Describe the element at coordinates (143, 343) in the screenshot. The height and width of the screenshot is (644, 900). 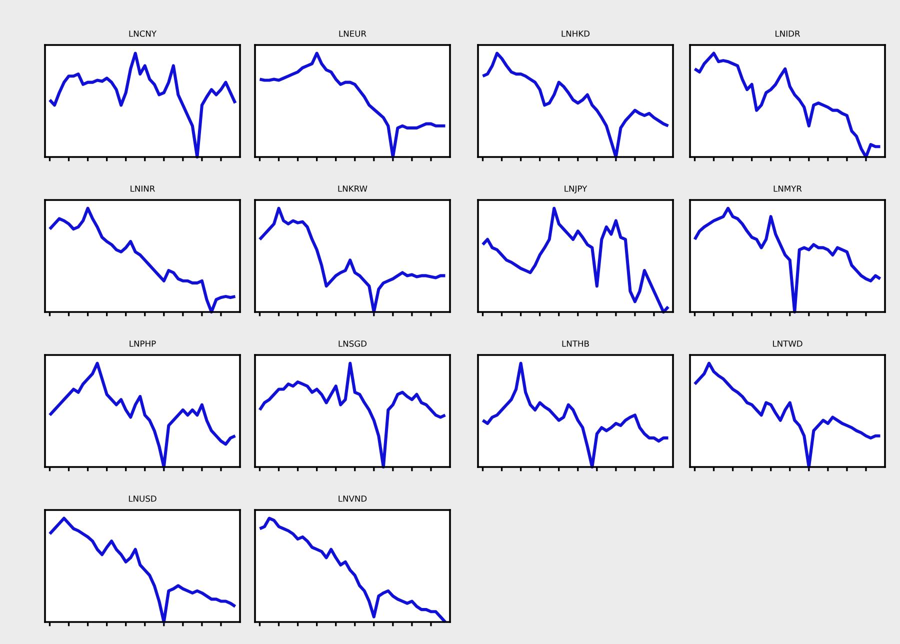
I see `chart-title: LNPHP` at that location.